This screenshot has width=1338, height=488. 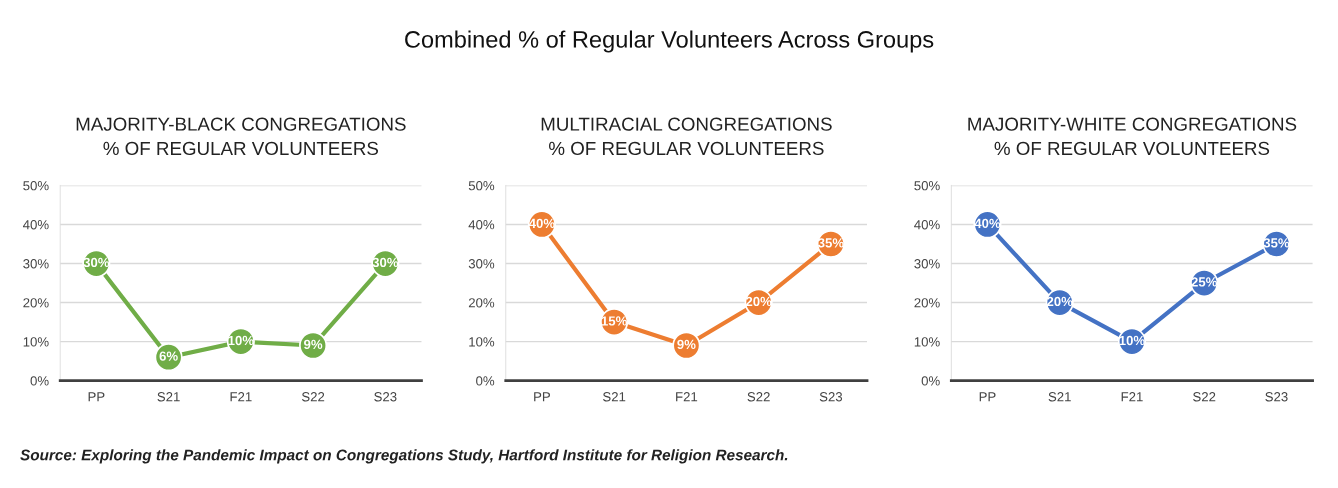 What do you see at coordinates (669, 41) in the screenshot?
I see `text: Combined % of Regular Volunteers Across Groups` at bounding box center [669, 41].